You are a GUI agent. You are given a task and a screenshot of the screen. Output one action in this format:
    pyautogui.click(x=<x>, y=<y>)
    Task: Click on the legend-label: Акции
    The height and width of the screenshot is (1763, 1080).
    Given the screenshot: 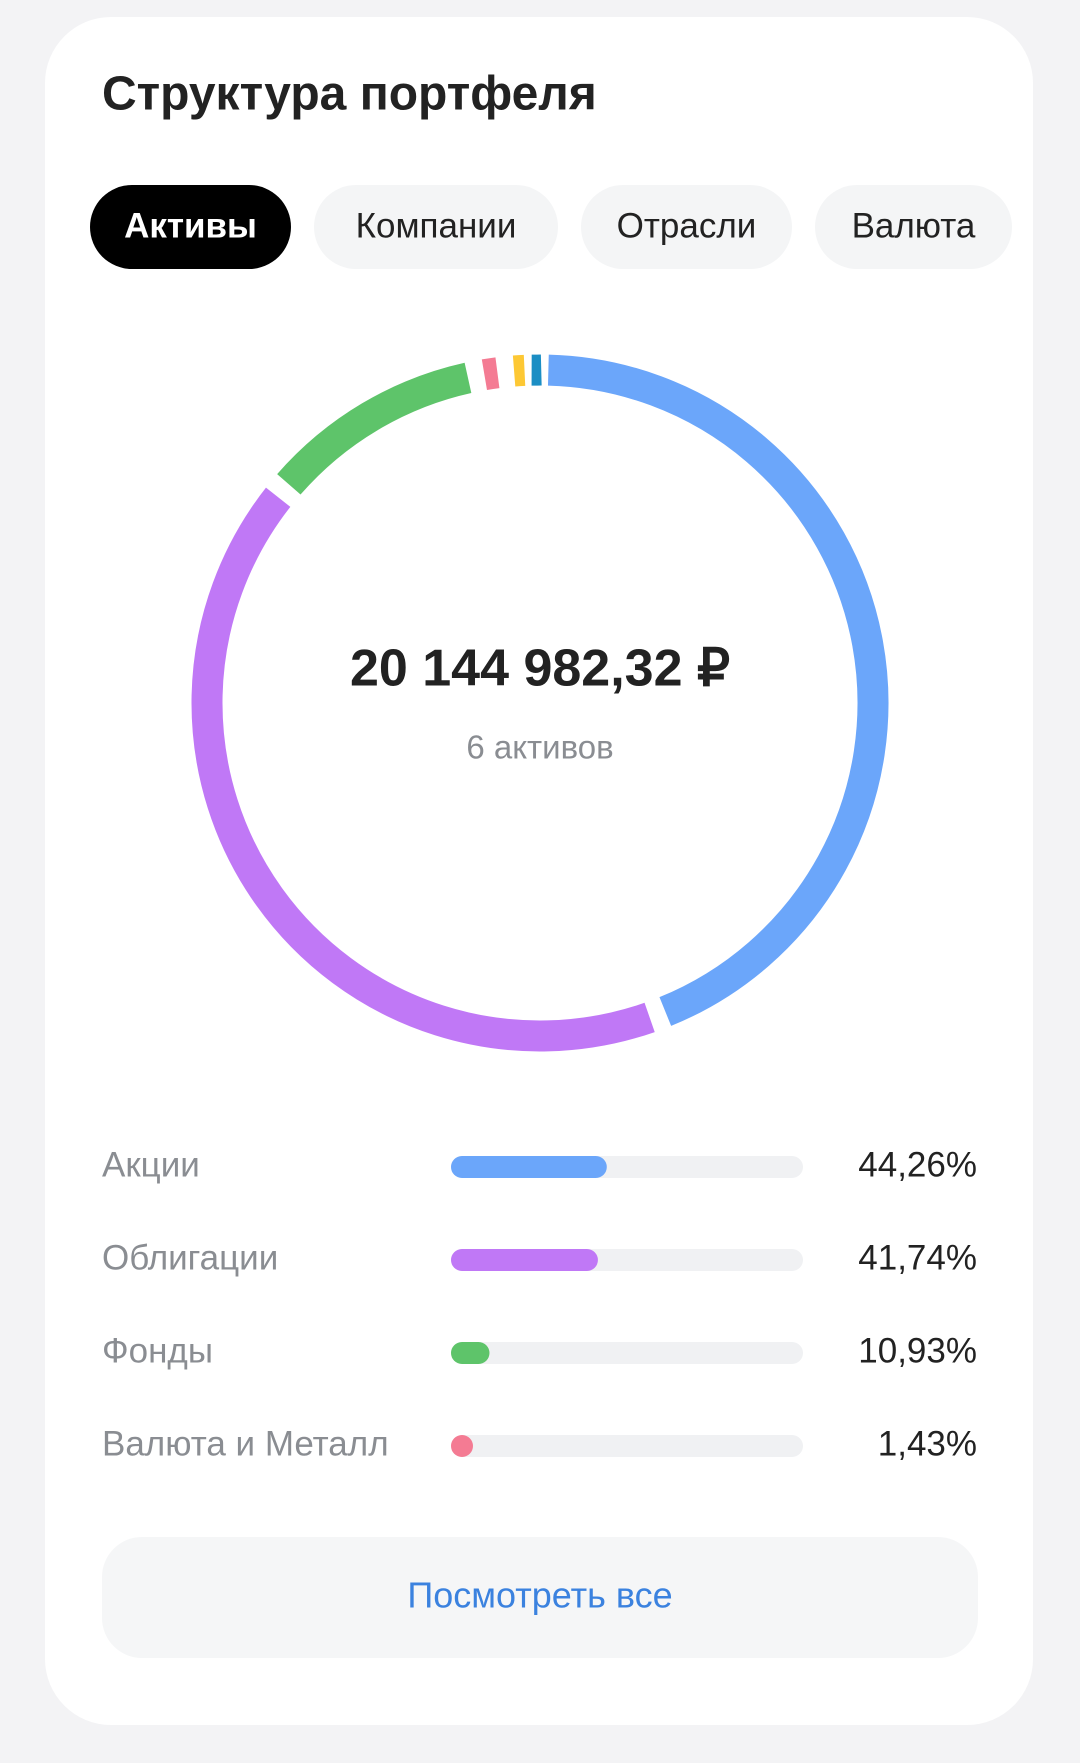 What is the action you would take?
    pyautogui.click(x=151, y=1164)
    